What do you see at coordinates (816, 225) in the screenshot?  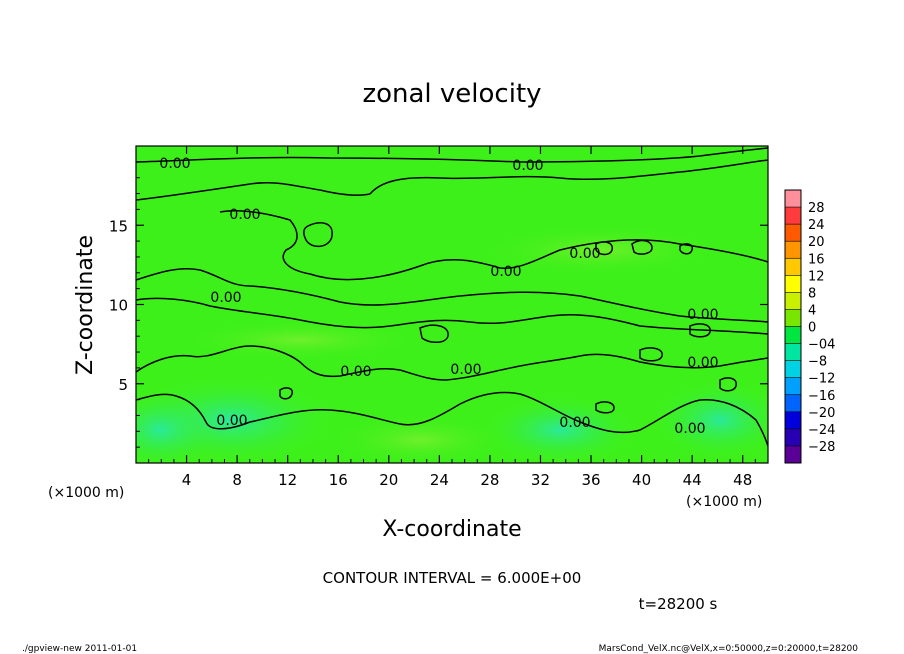 I see `colorbar-label: 24` at bounding box center [816, 225].